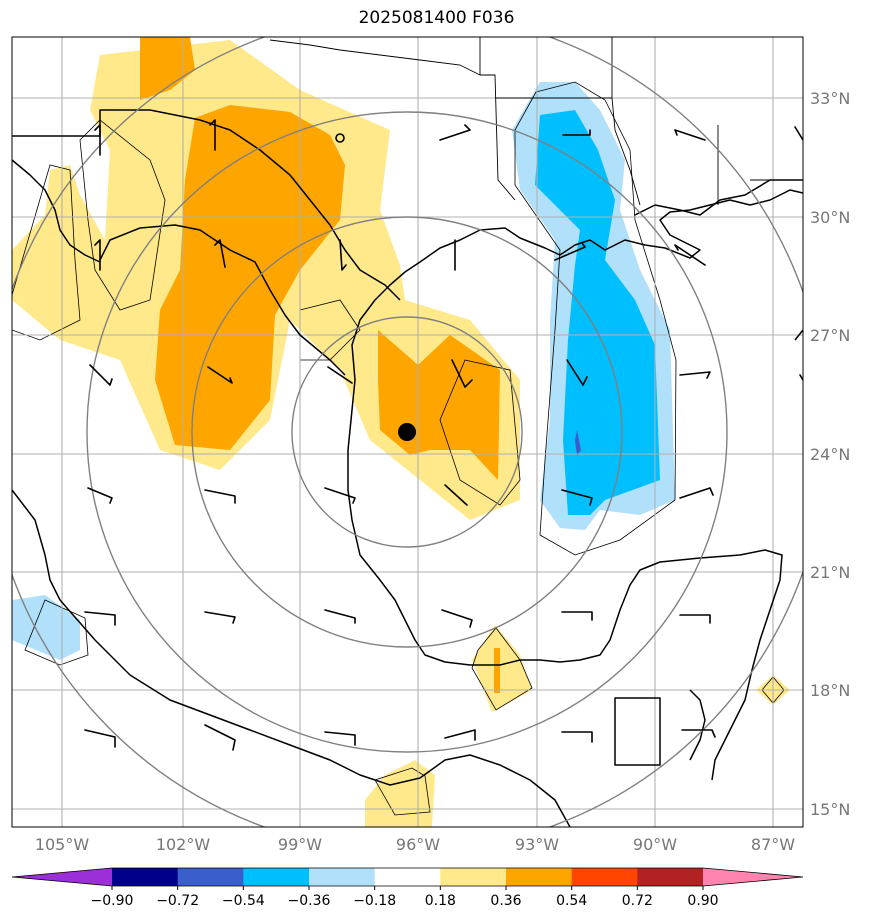 The height and width of the screenshot is (924, 873). Describe the element at coordinates (436, 18) in the screenshot. I see `map-title: 2025081400 F036` at that location.